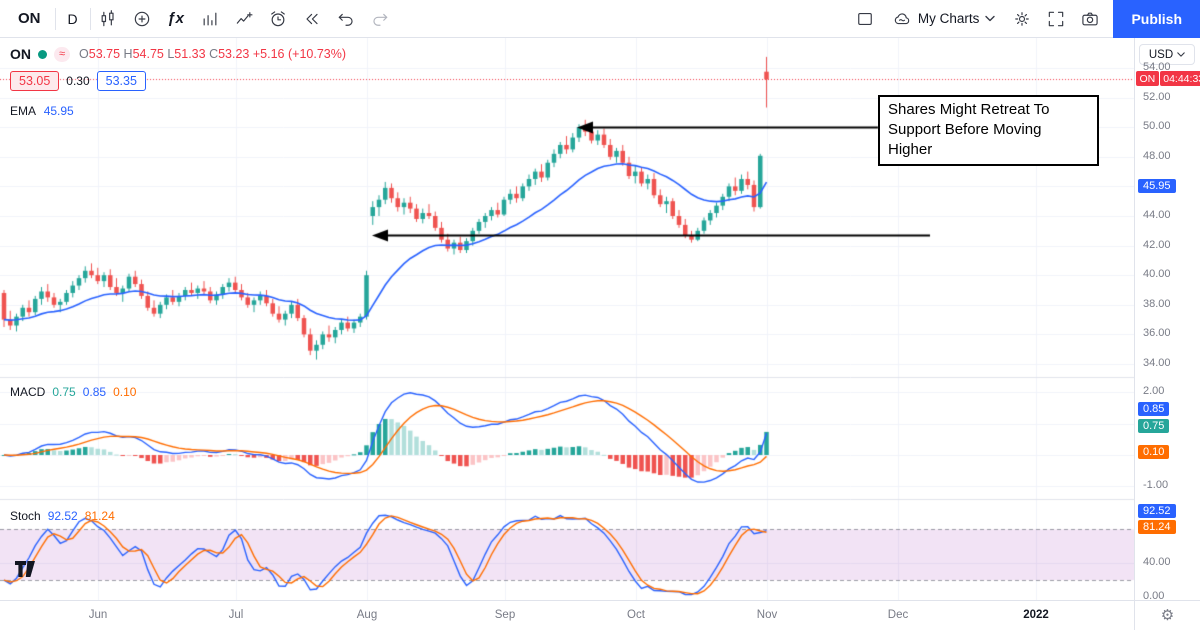 The width and height of the screenshot is (1200, 630). I want to click on price-tick-label: 54.00, so click(1157, 67).